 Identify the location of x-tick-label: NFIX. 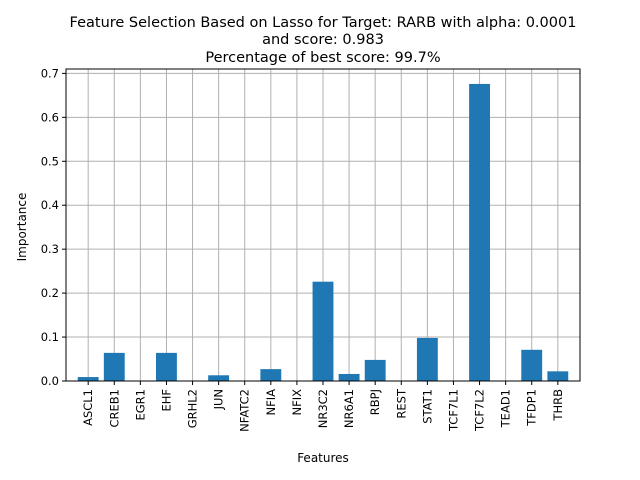
(297, 402).